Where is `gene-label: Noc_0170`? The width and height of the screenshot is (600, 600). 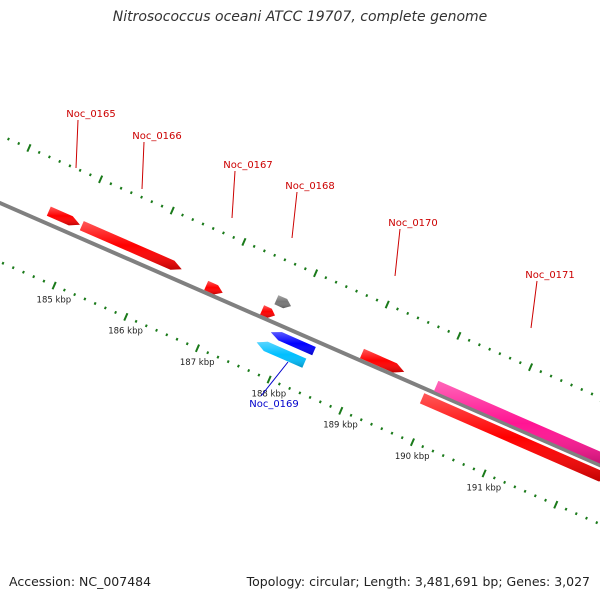
gene-label: Noc_0170 is located at coordinates (413, 223).